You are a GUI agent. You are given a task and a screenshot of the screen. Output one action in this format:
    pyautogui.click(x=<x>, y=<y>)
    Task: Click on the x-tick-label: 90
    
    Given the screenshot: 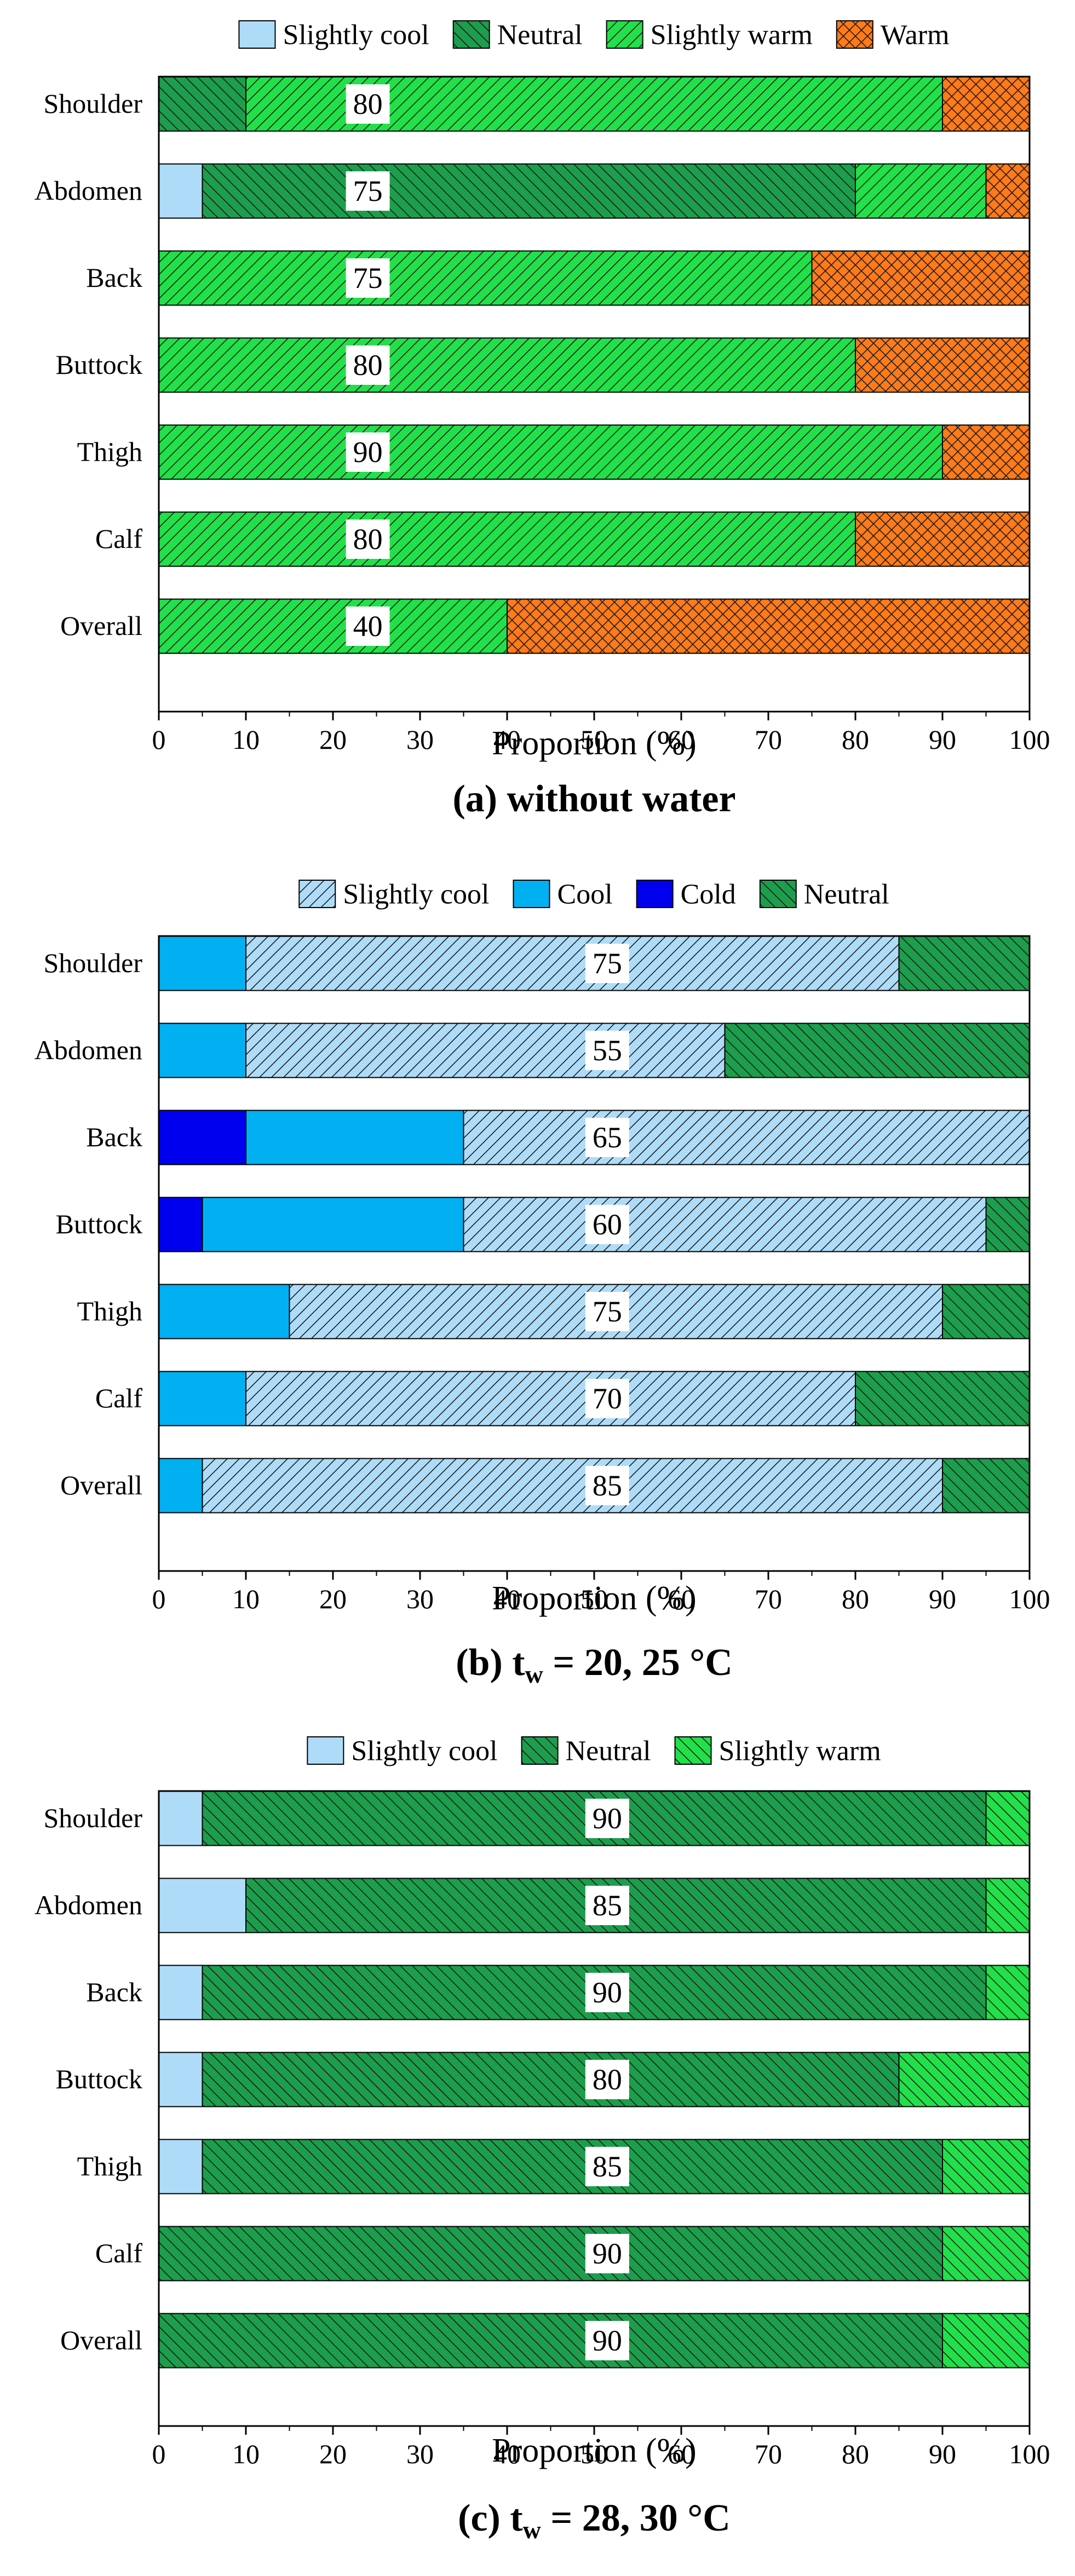 What is the action you would take?
    pyautogui.click(x=942, y=1599)
    